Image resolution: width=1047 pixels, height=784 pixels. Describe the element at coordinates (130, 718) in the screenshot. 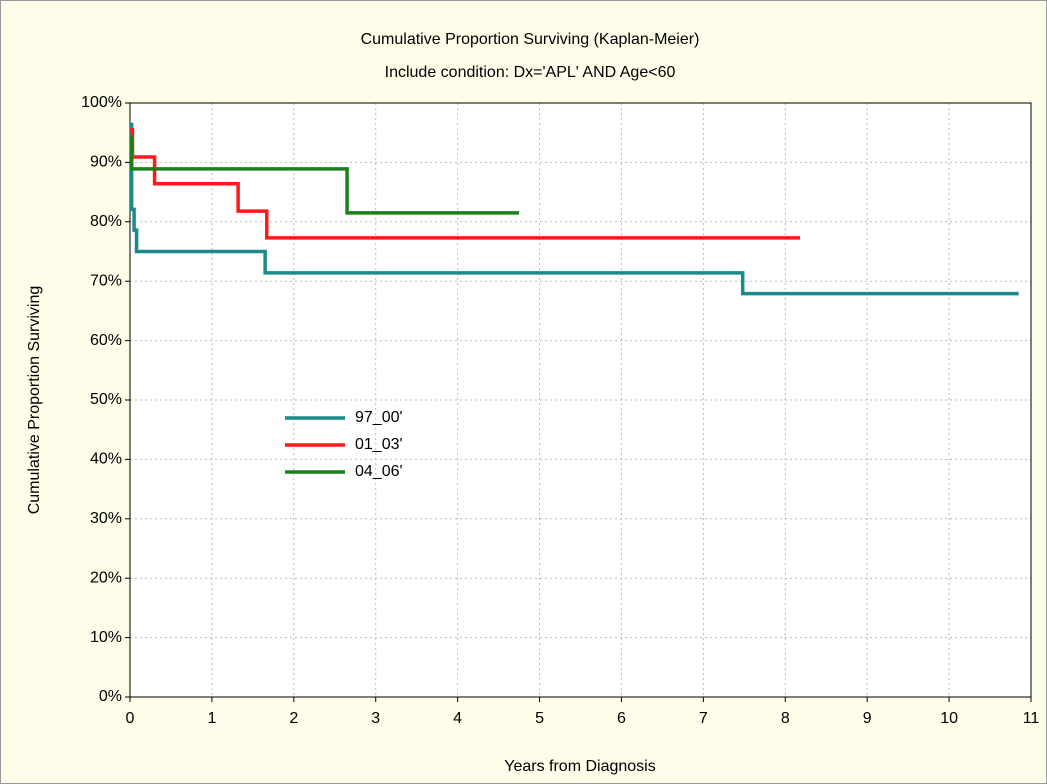

I see `x-tick-label: 0` at that location.